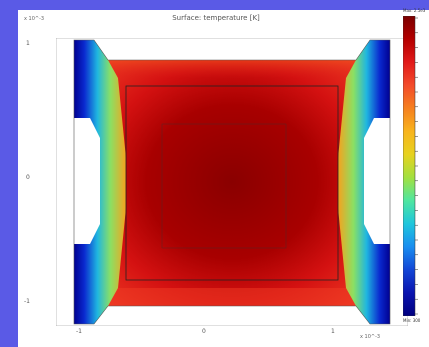 Image resolution: width=429 pixels, height=347 pixels. I want to click on x-tick-label: 1, so click(333, 331).